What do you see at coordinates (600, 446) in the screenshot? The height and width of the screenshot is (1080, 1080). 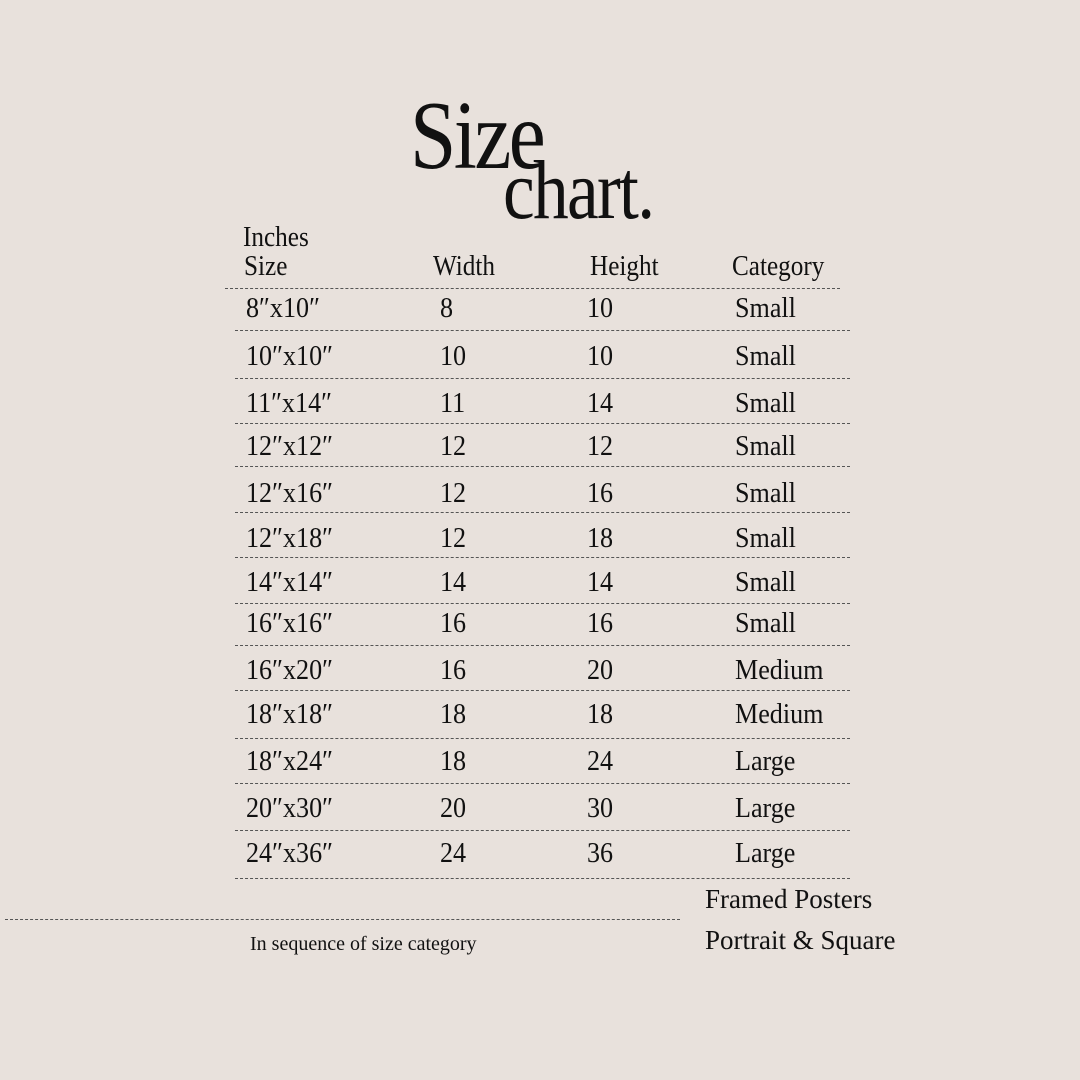 I see `cell-height: 12` at bounding box center [600, 446].